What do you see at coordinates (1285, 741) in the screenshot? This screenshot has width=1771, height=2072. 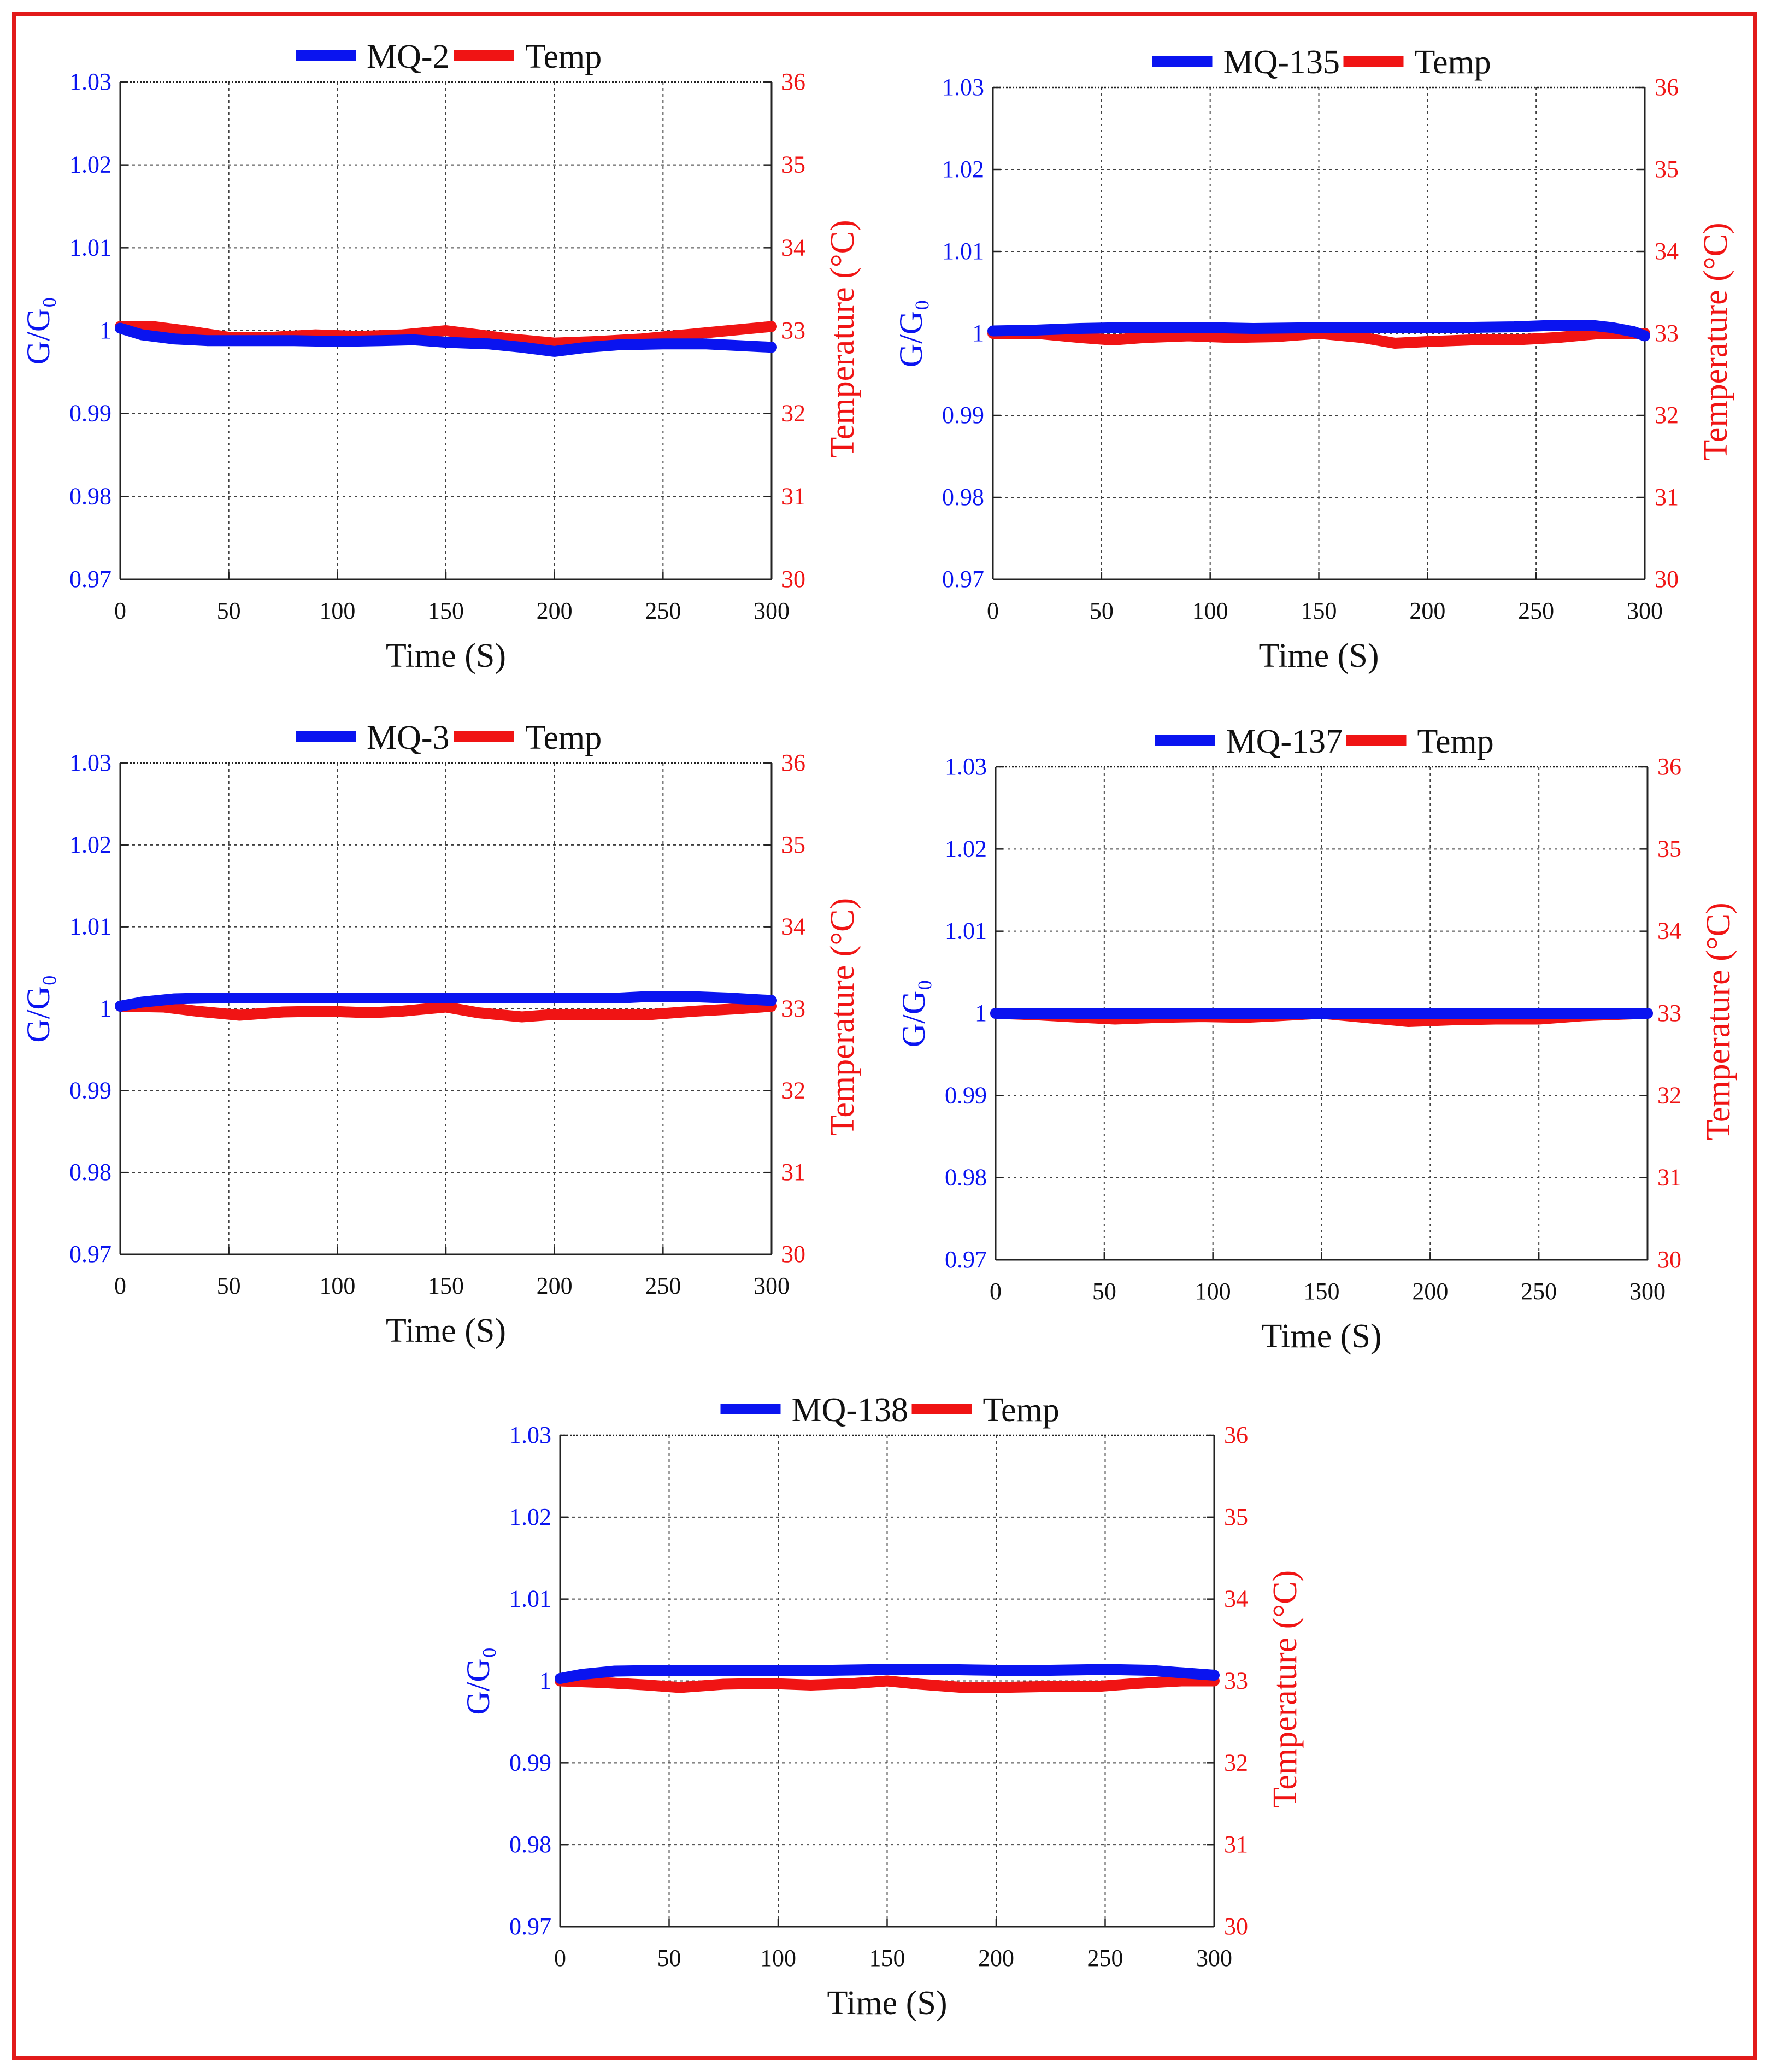 I see `legend-sensor-label: MQ-137` at bounding box center [1285, 741].